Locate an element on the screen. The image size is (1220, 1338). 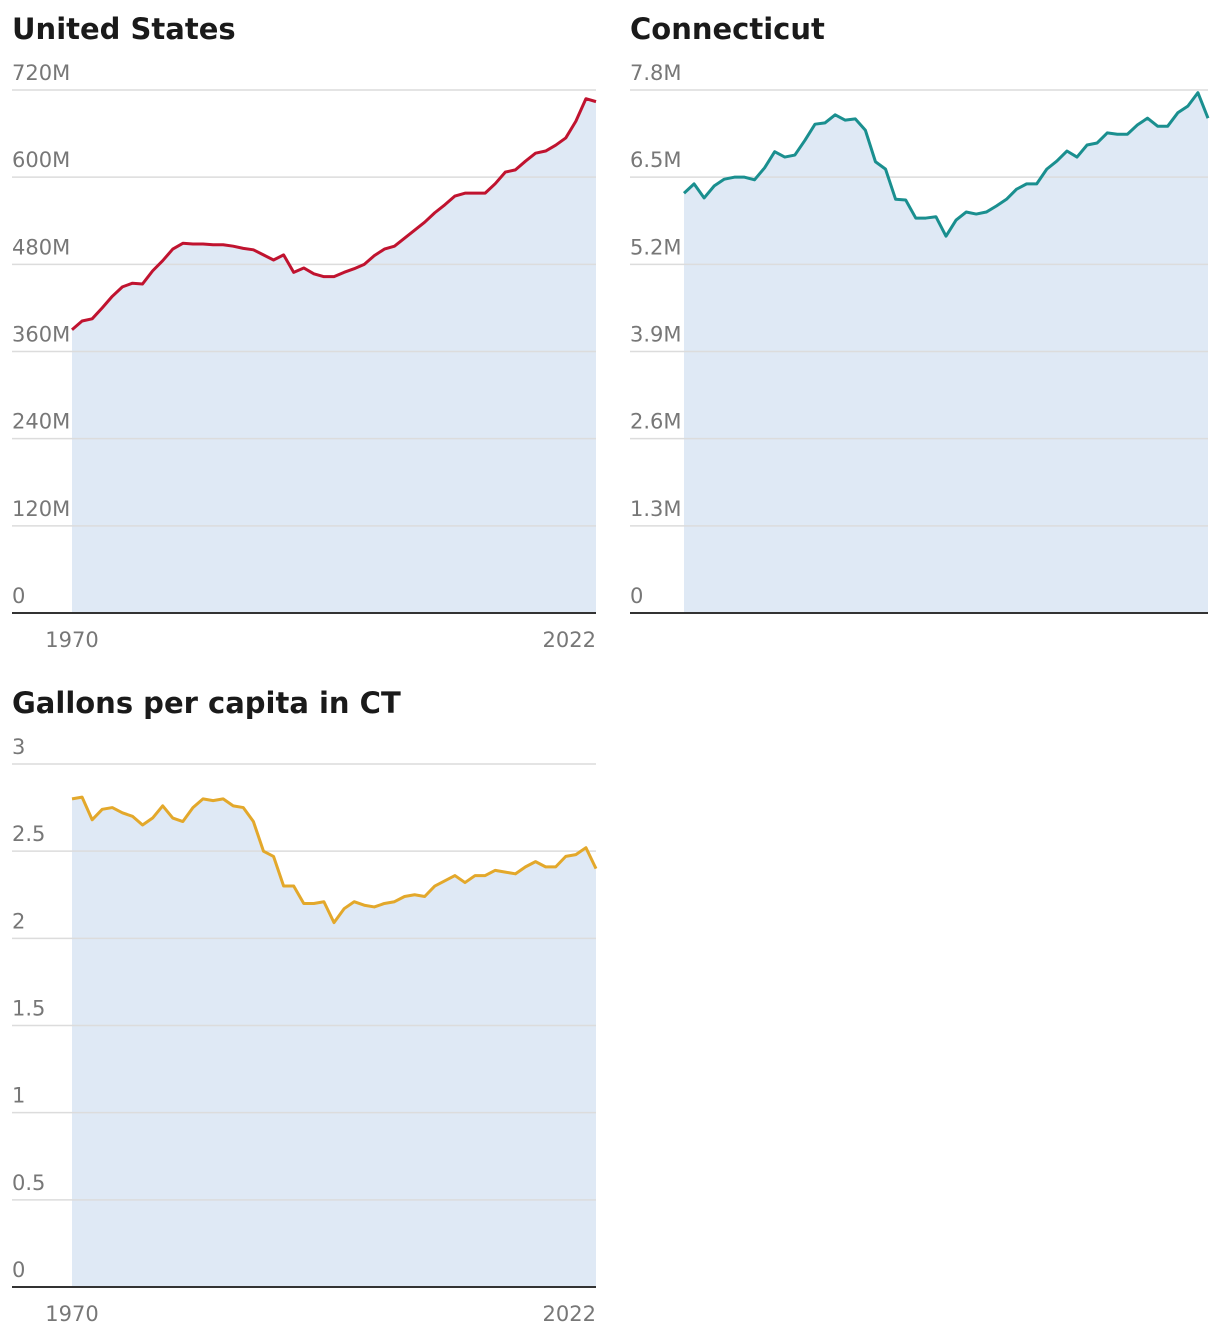
y-tick-label: 3 is located at coordinates (18, 747).